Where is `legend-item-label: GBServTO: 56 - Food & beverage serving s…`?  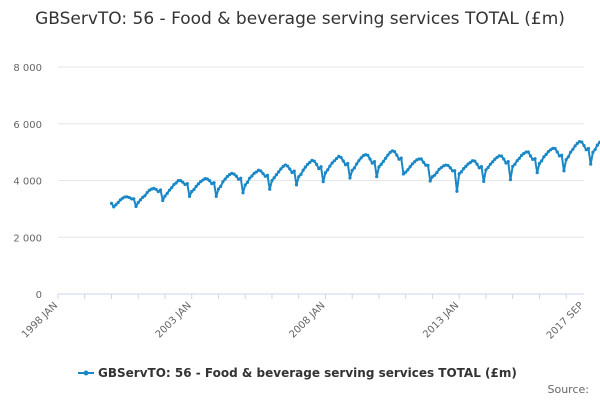 legend-item-label: GBServTO: 56 - Food & beverage serving s… is located at coordinates (307, 373).